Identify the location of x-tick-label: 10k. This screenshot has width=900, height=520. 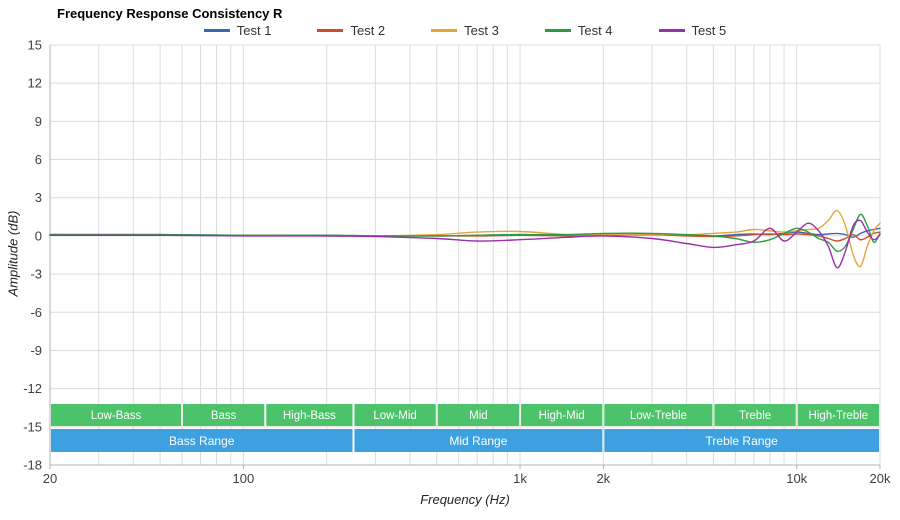
(796, 478).